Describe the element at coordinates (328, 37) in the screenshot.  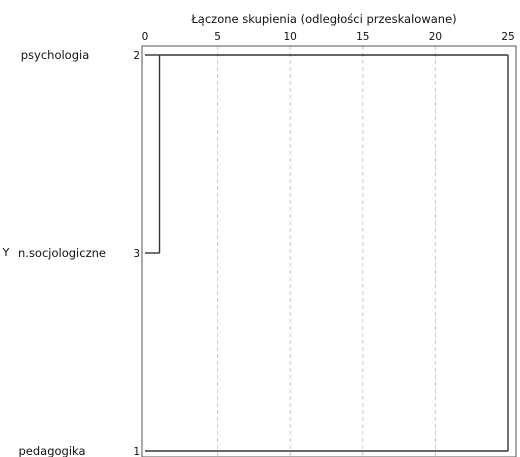
I see `tick-labels: 0 5 10 15 20 25` at that location.